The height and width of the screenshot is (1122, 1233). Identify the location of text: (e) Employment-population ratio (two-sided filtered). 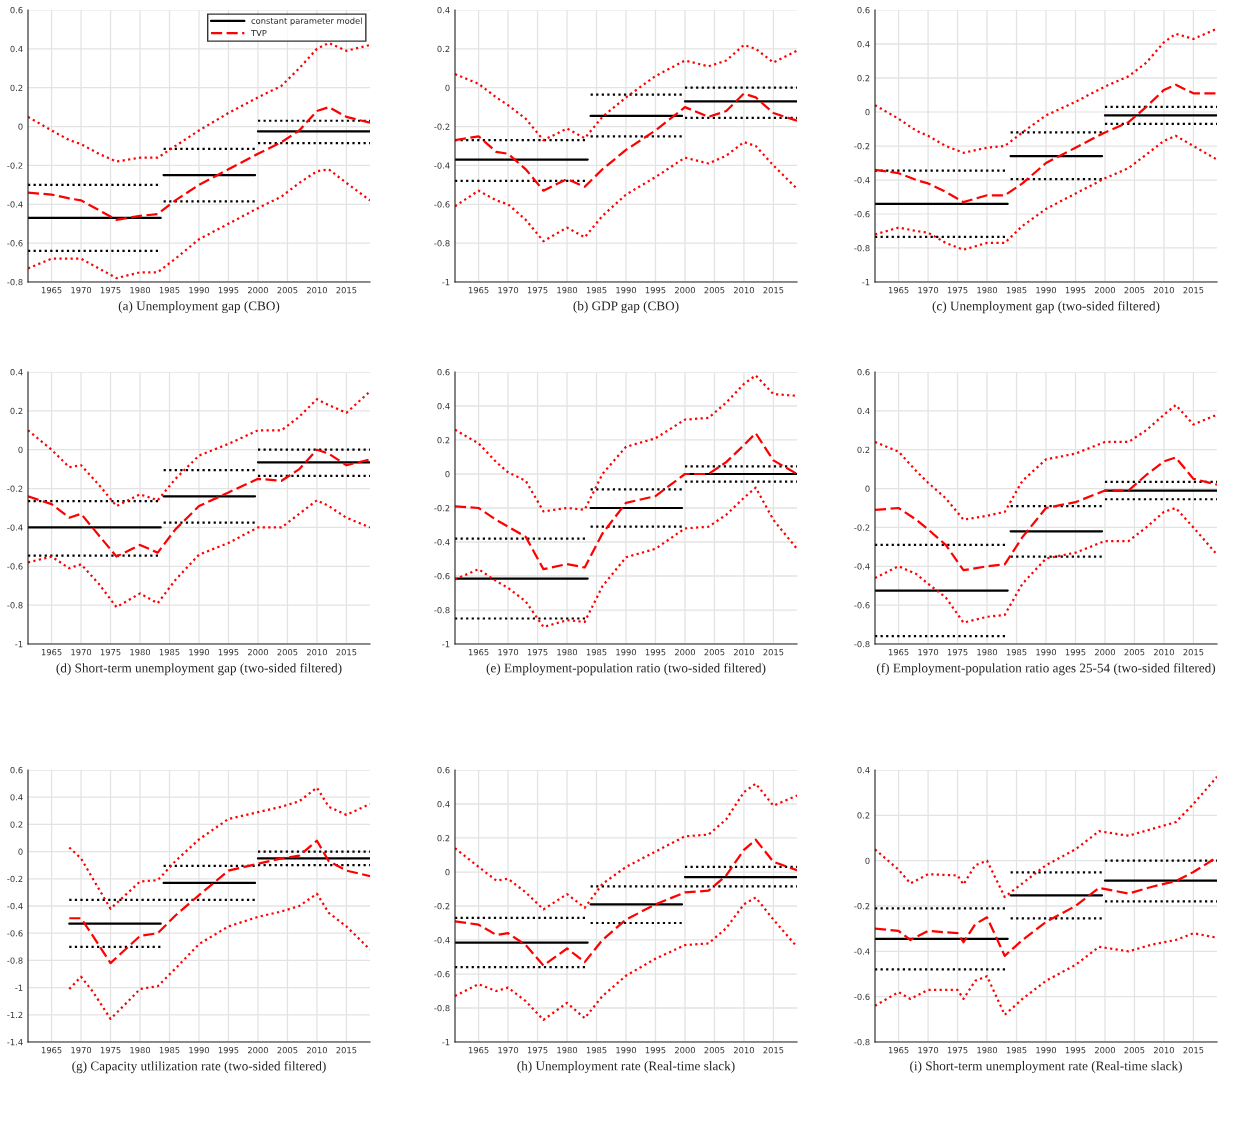
(626, 669).